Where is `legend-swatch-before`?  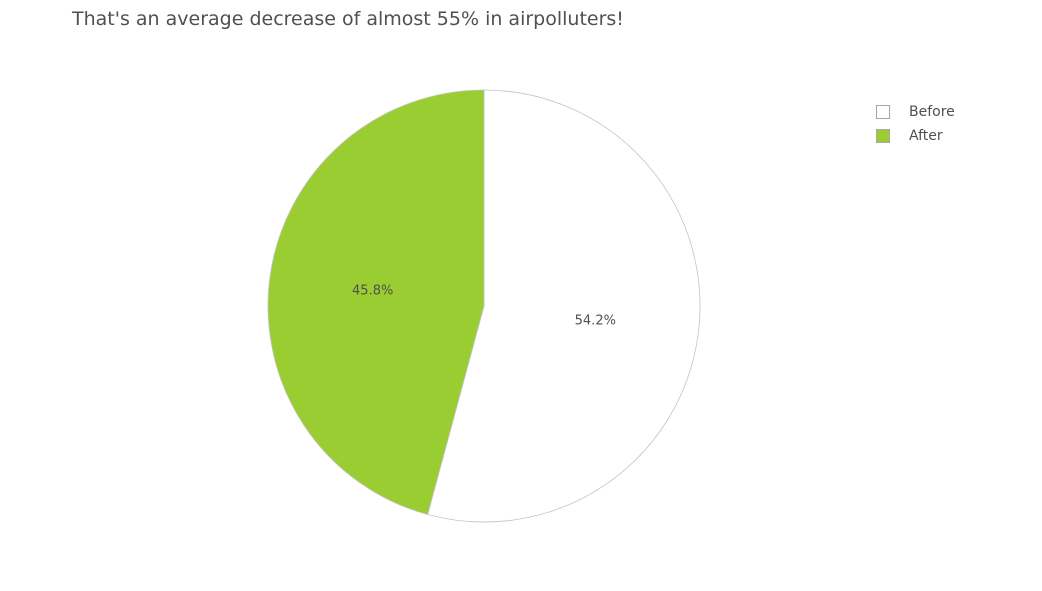 legend-swatch-before is located at coordinates (883, 112).